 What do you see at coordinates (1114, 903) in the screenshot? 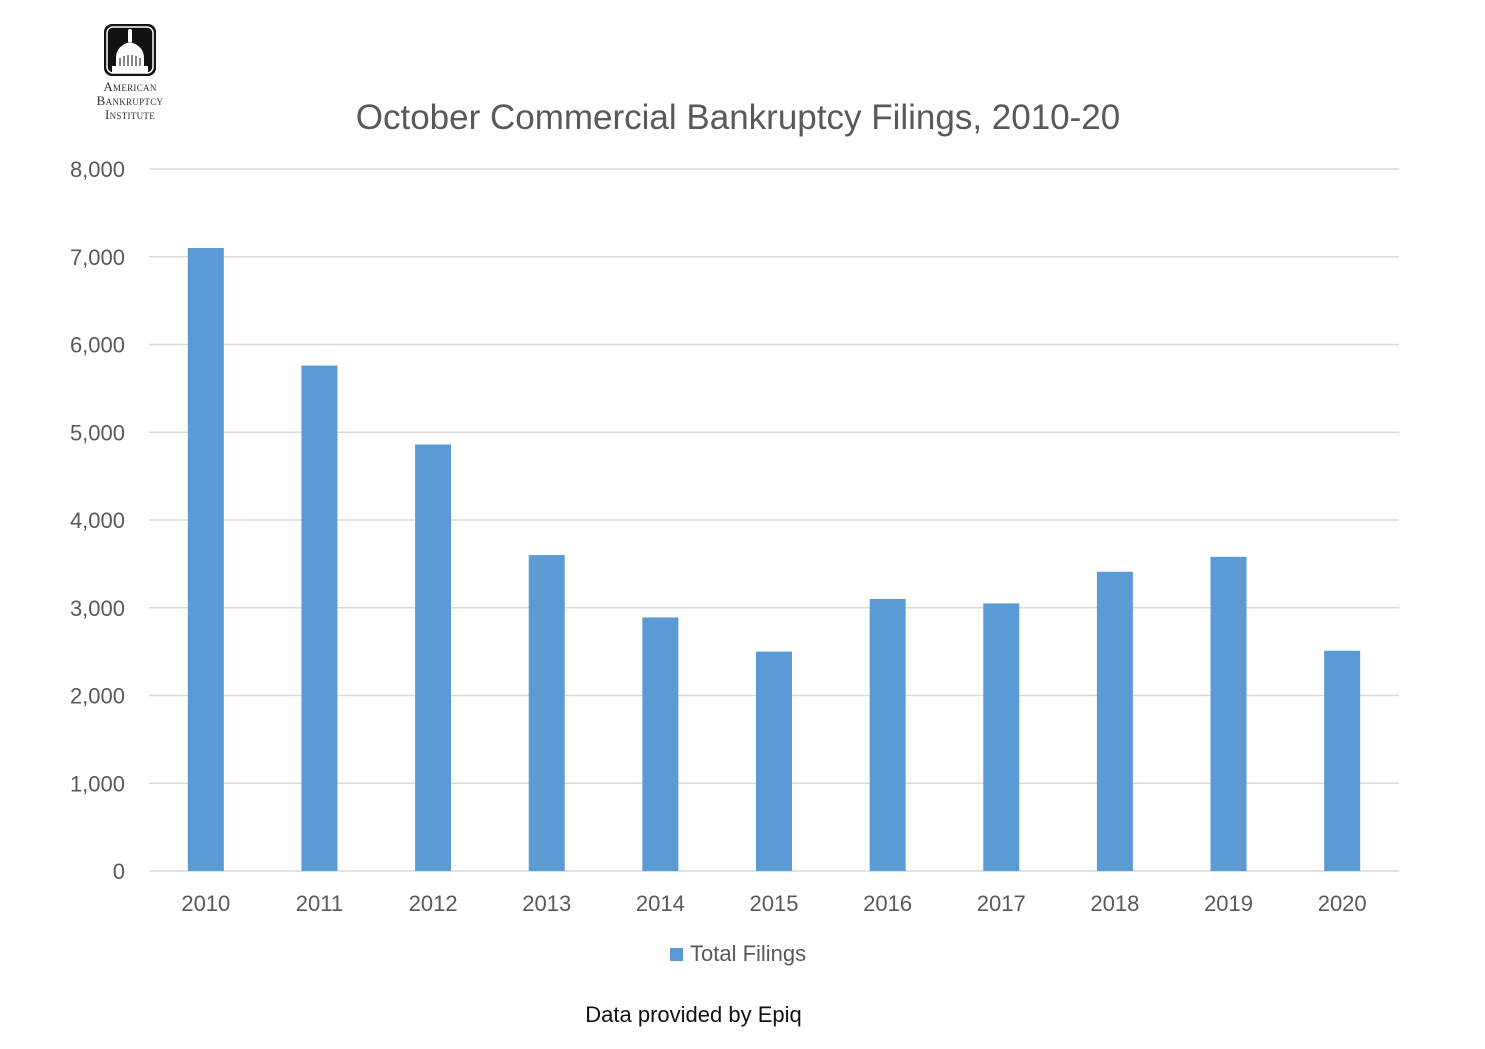
I see `x-tick-label: 2018` at bounding box center [1114, 903].